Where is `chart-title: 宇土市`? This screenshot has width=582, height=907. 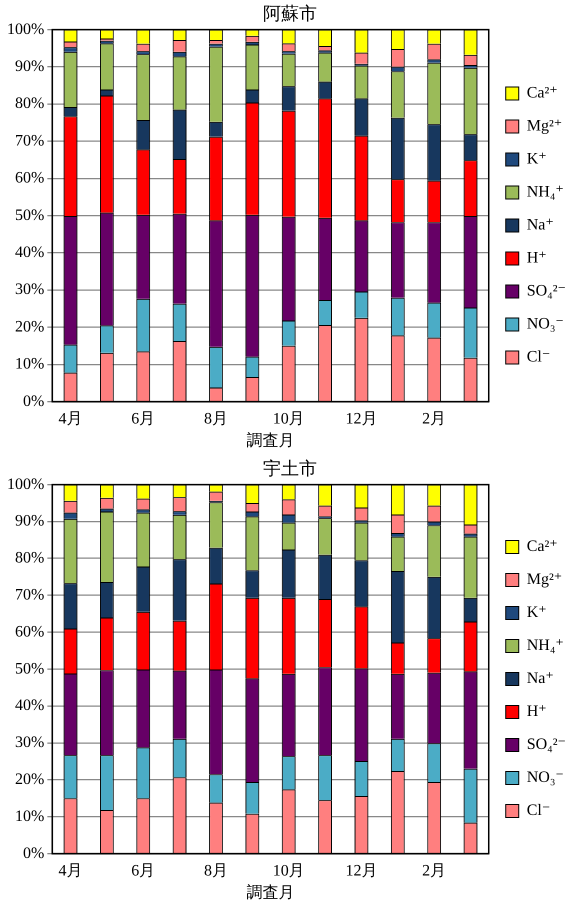 chart-title: 宇土市 is located at coordinates (290, 468).